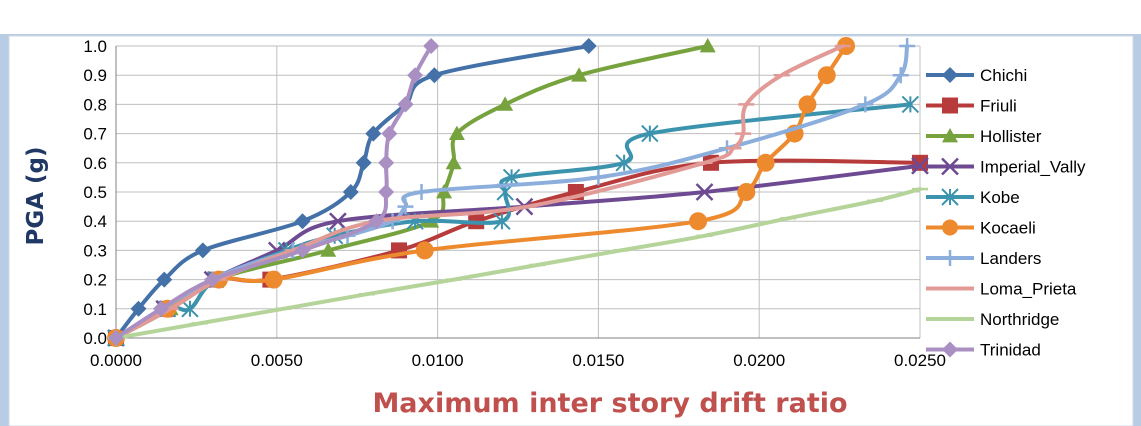 The height and width of the screenshot is (426, 1141). What do you see at coordinates (95, 250) in the screenshot?
I see `y-tick-label: 0.3` at bounding box center [95, 250].